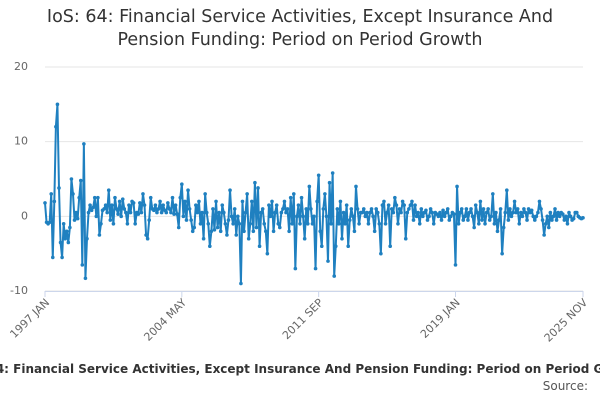  I want to click on source: Source:, so click(565, 386).